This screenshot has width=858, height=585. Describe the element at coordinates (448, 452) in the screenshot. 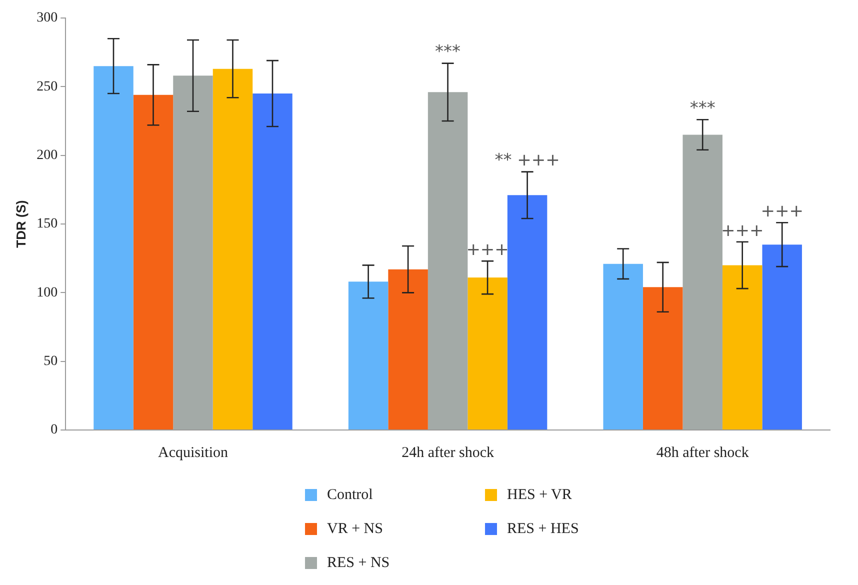

I see `x-tick-label: 24h after shock` at that location.